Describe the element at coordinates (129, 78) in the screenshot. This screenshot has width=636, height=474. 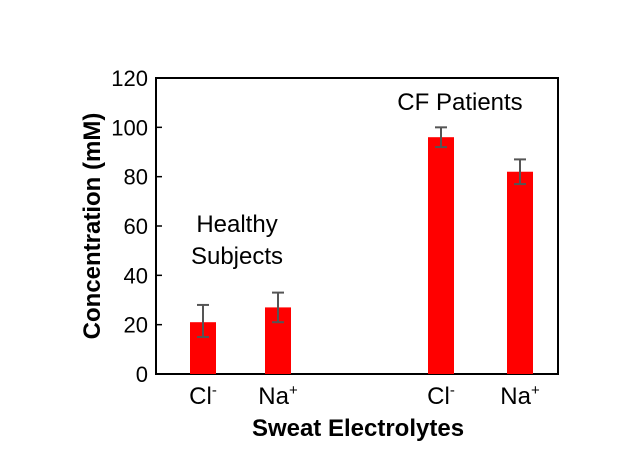
I see `y-tick-label: 120` at that location.